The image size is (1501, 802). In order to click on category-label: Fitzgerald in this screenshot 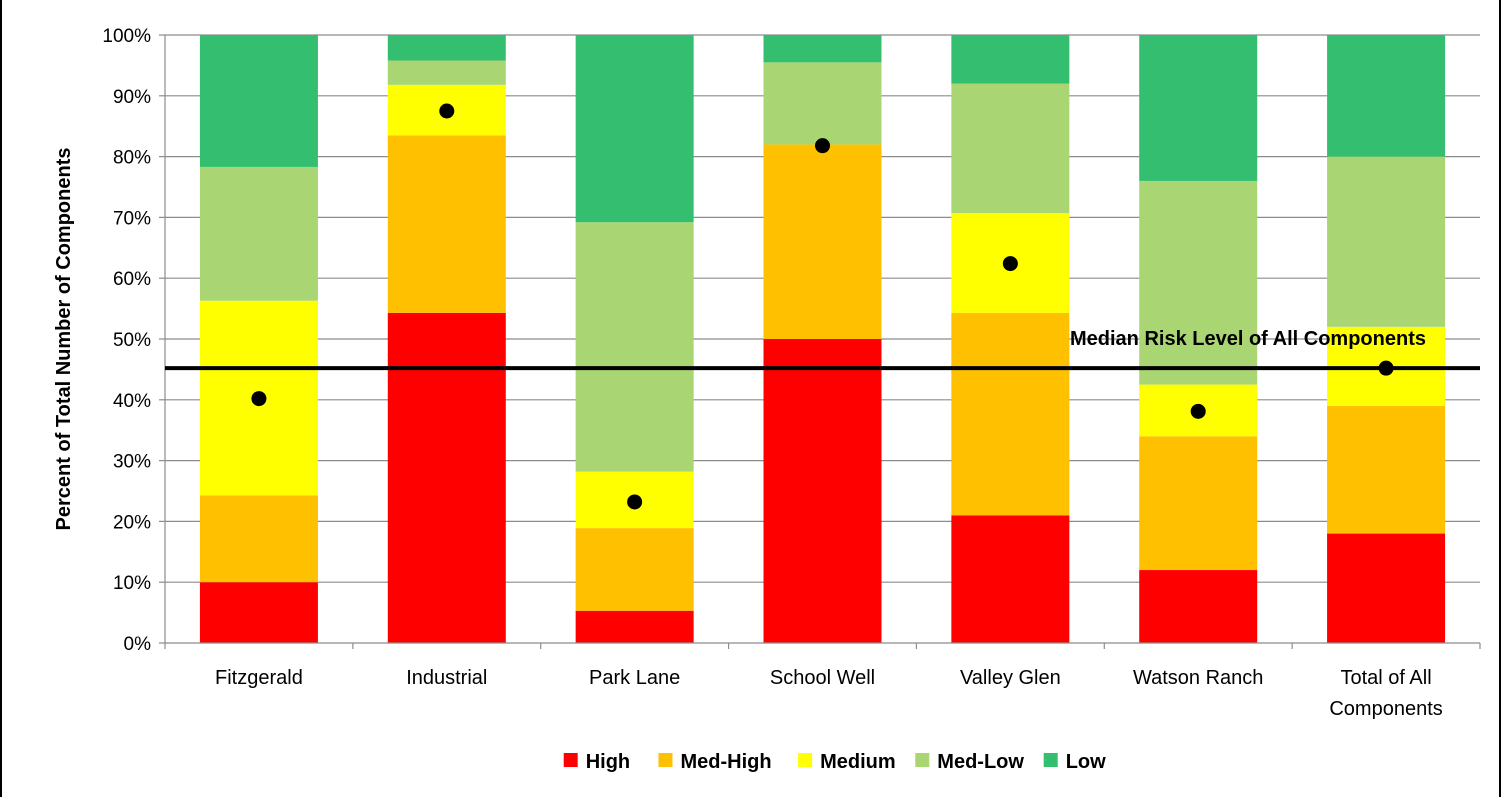, I will do `click(259, 678)`.